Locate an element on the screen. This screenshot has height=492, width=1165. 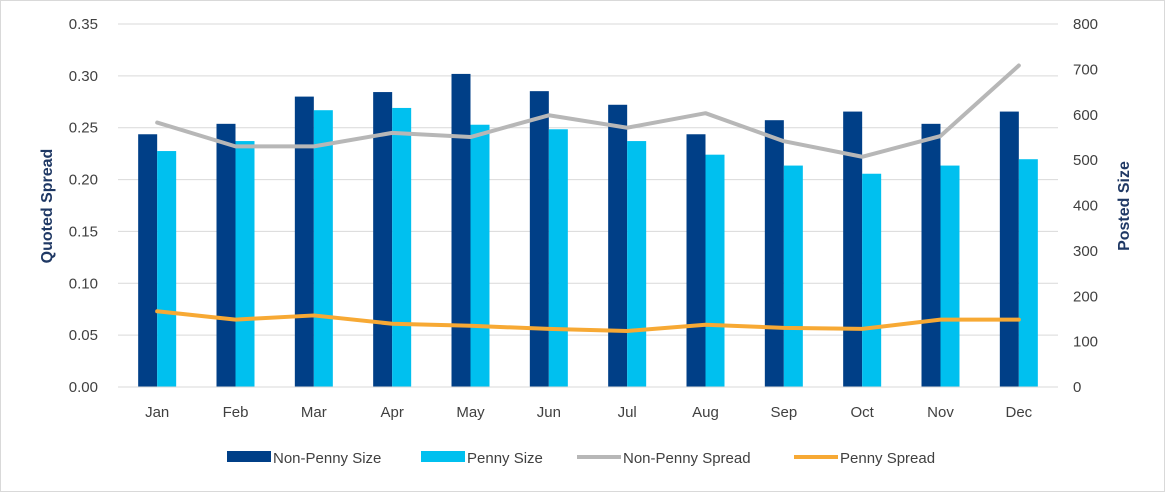
legend-label-penny-size: Penny Size is located at coordinates (505, 458).